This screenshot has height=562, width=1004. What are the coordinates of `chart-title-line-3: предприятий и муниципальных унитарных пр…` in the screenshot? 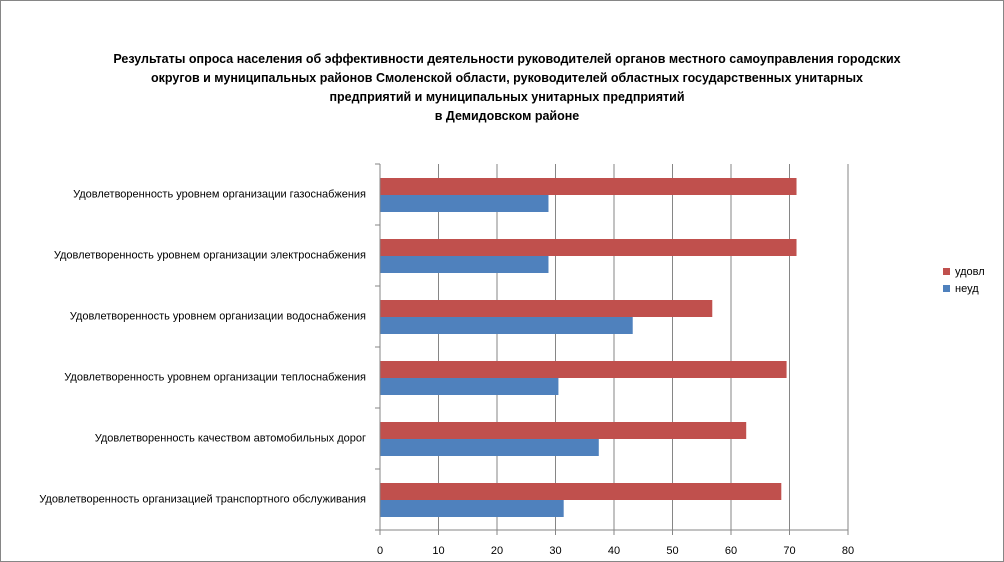 It's located at (507, 97).